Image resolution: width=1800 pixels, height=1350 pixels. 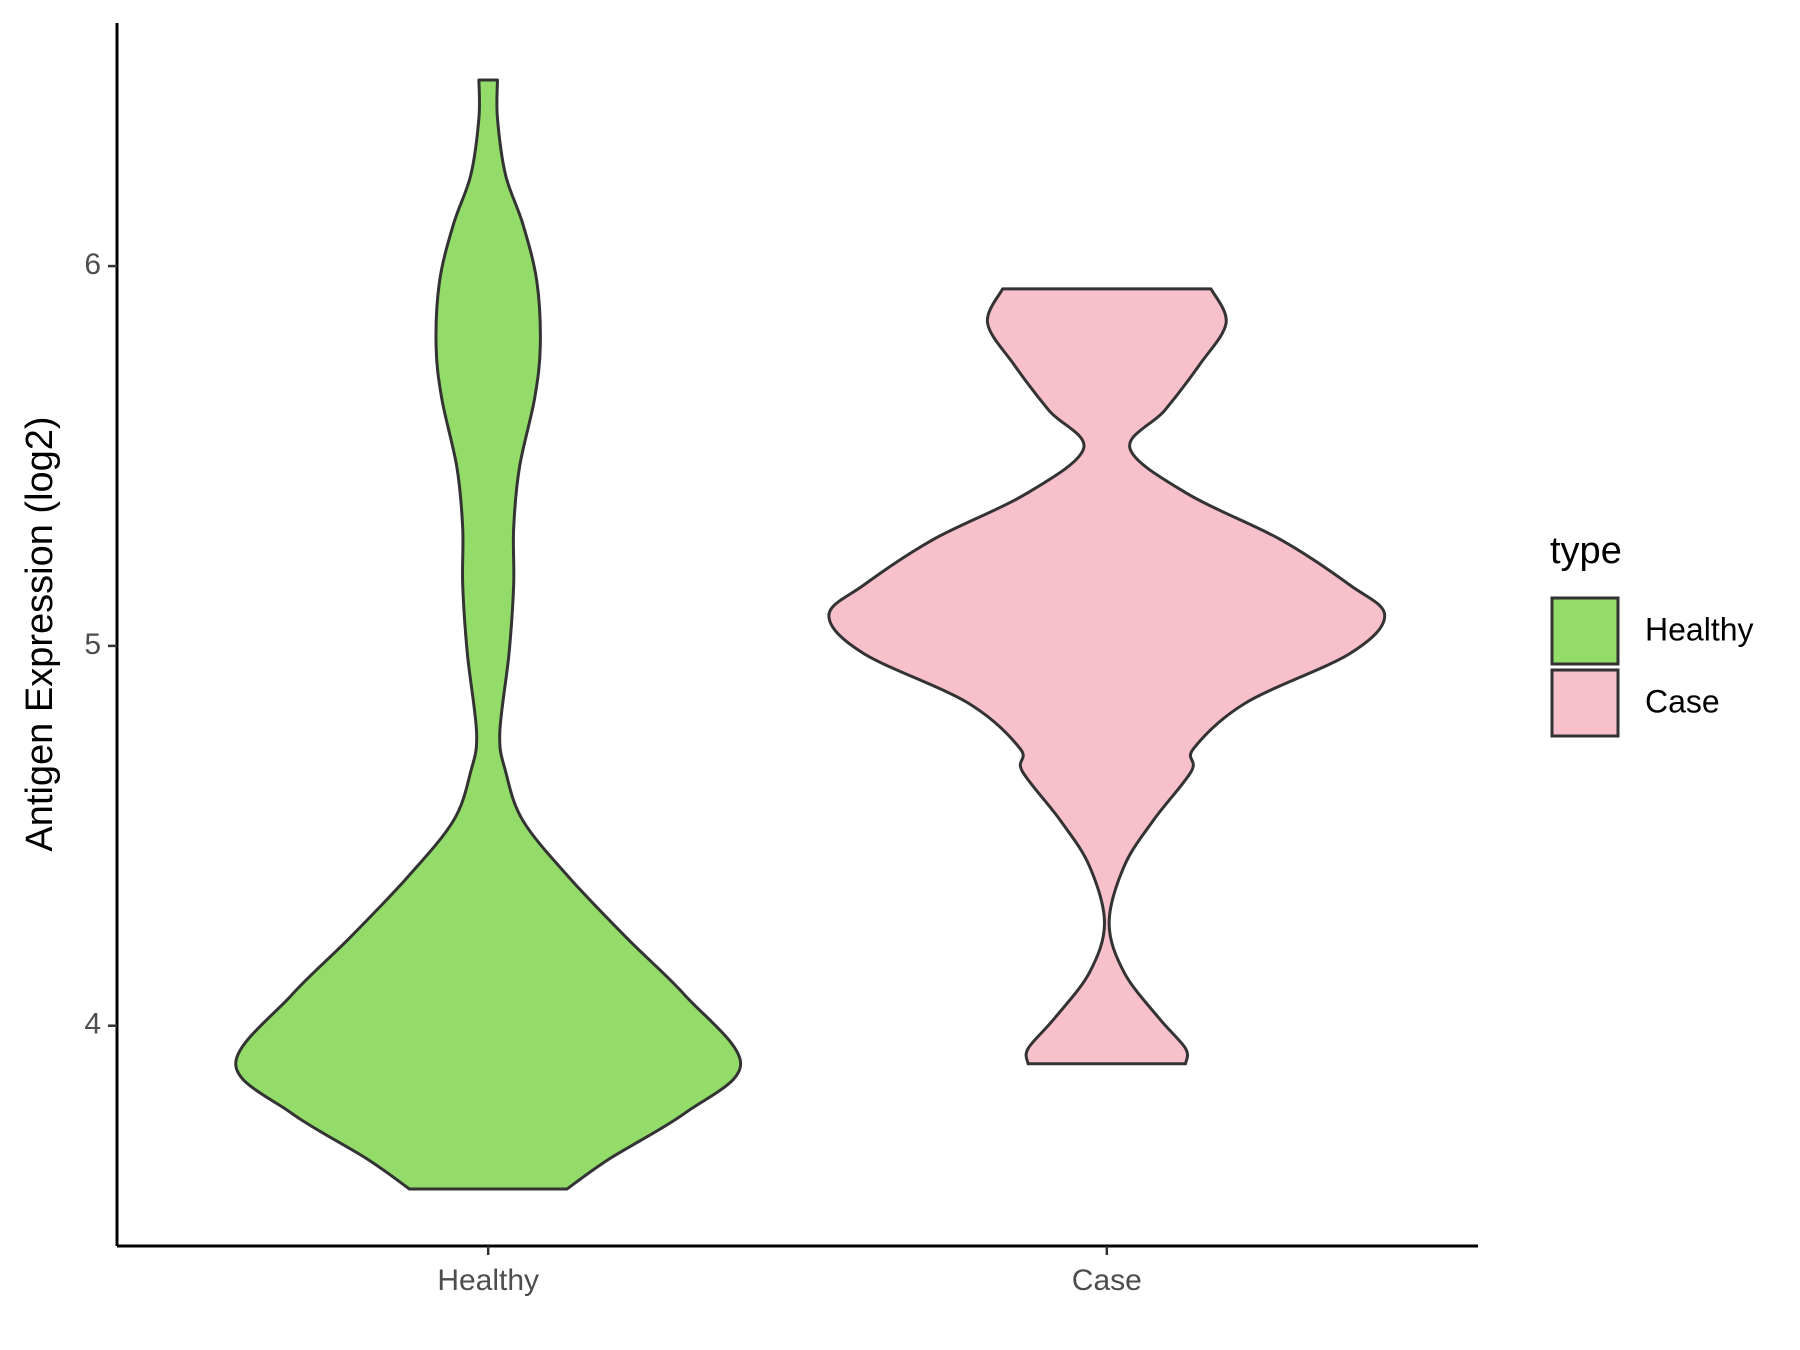 I want to click on y-axis-title: Antigen Expression (log2), so click(x=40, y=633).